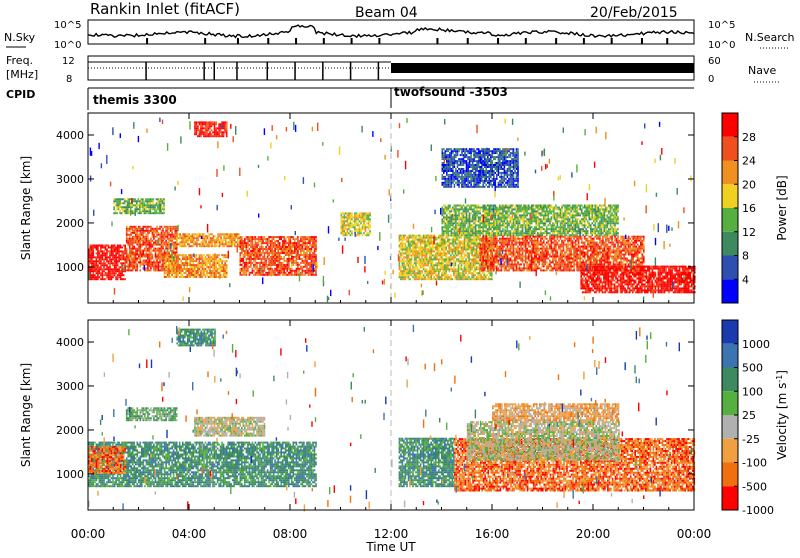 The width and height of the screenshot is (800, 558). What do you see at coordinates (20, 37) in the screenshot?
I see `nsky-left-label: N.Sky` at bounding box center [20, 37].